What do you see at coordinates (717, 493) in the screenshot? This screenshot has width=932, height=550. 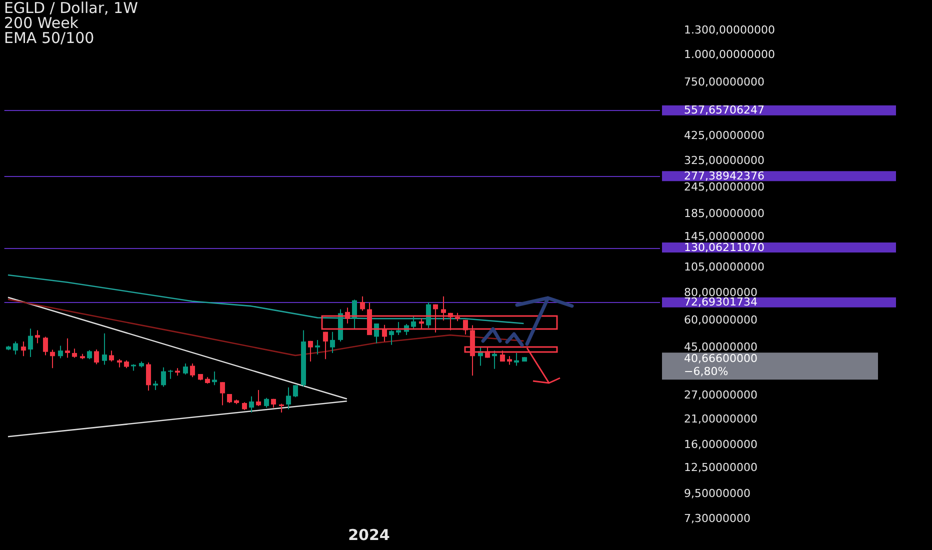 I see `y-tick-label: 9,50000000` at bounding box center [717, 493].